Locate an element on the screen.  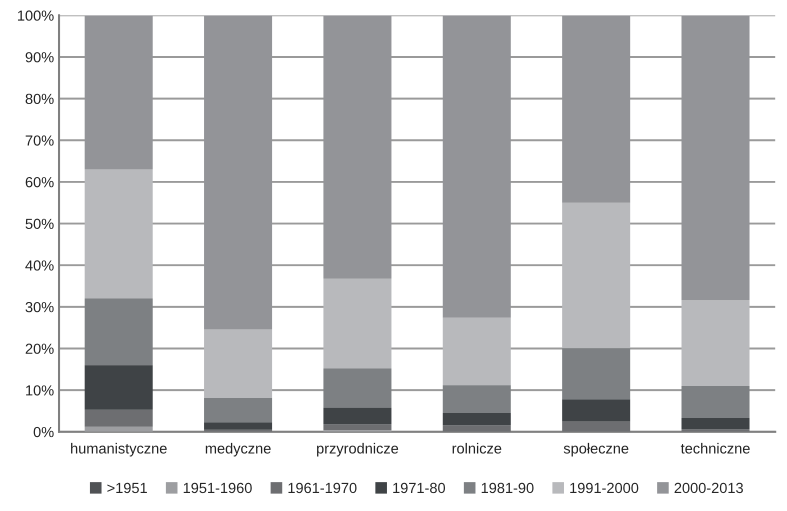
y-tick-label: 20% is located at coordinates (40, 349).